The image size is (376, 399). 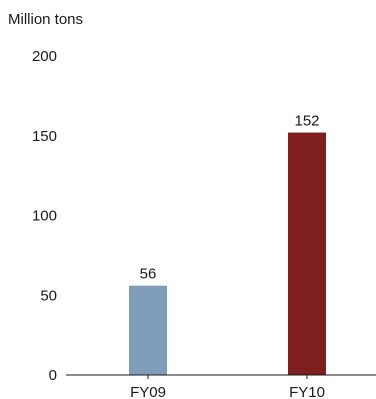 What do you see at coordinates (44, 56) in the screenshot?
I see `y-tick-label: 200` at bounding box center [44, 56].